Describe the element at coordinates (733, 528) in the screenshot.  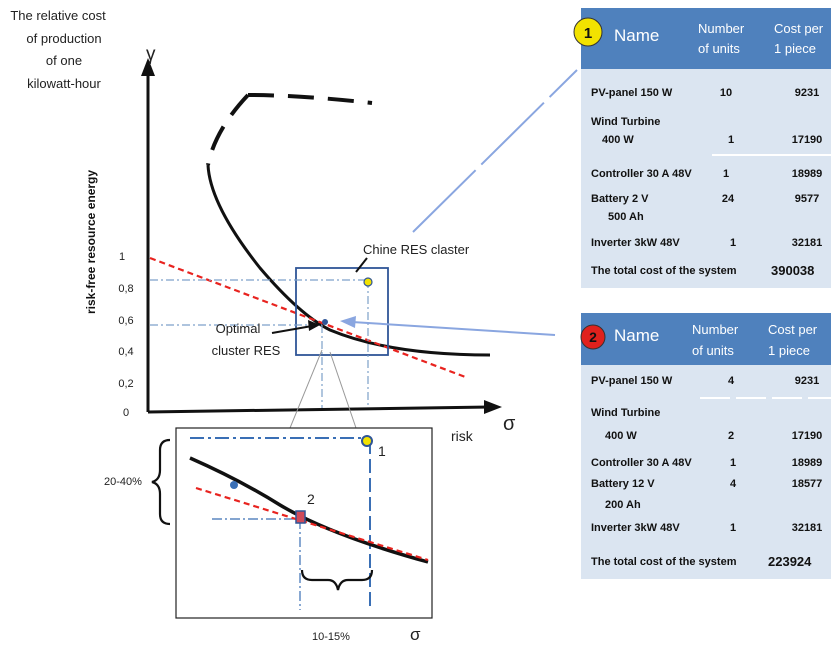
I see `table-2-row-5-units: 1` at that location.